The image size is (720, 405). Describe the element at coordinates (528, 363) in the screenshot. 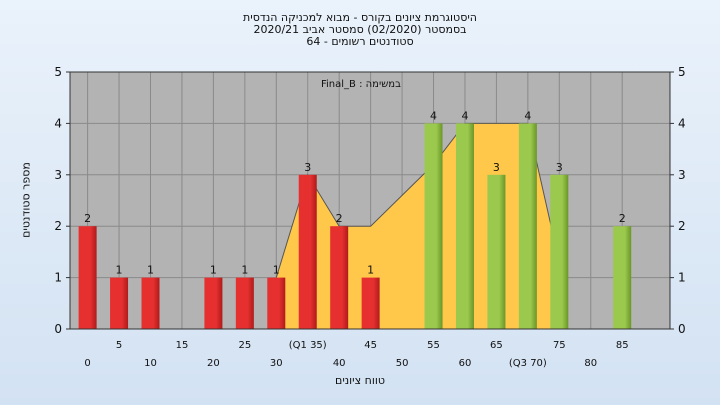

I see `x-tick-label: (Q3 70)` at that location.